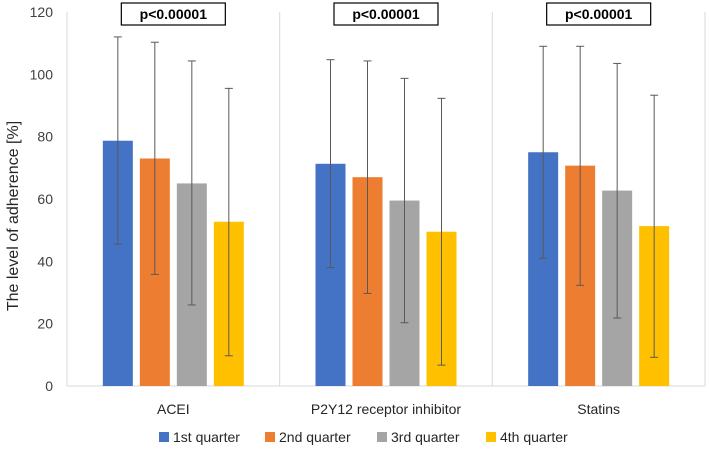 The width and height of the screenshot is (709, 451). Describe the element at coordinates (315, 437) in the screenshot. I see `legend-label-2: 2nd quarter` at that location.